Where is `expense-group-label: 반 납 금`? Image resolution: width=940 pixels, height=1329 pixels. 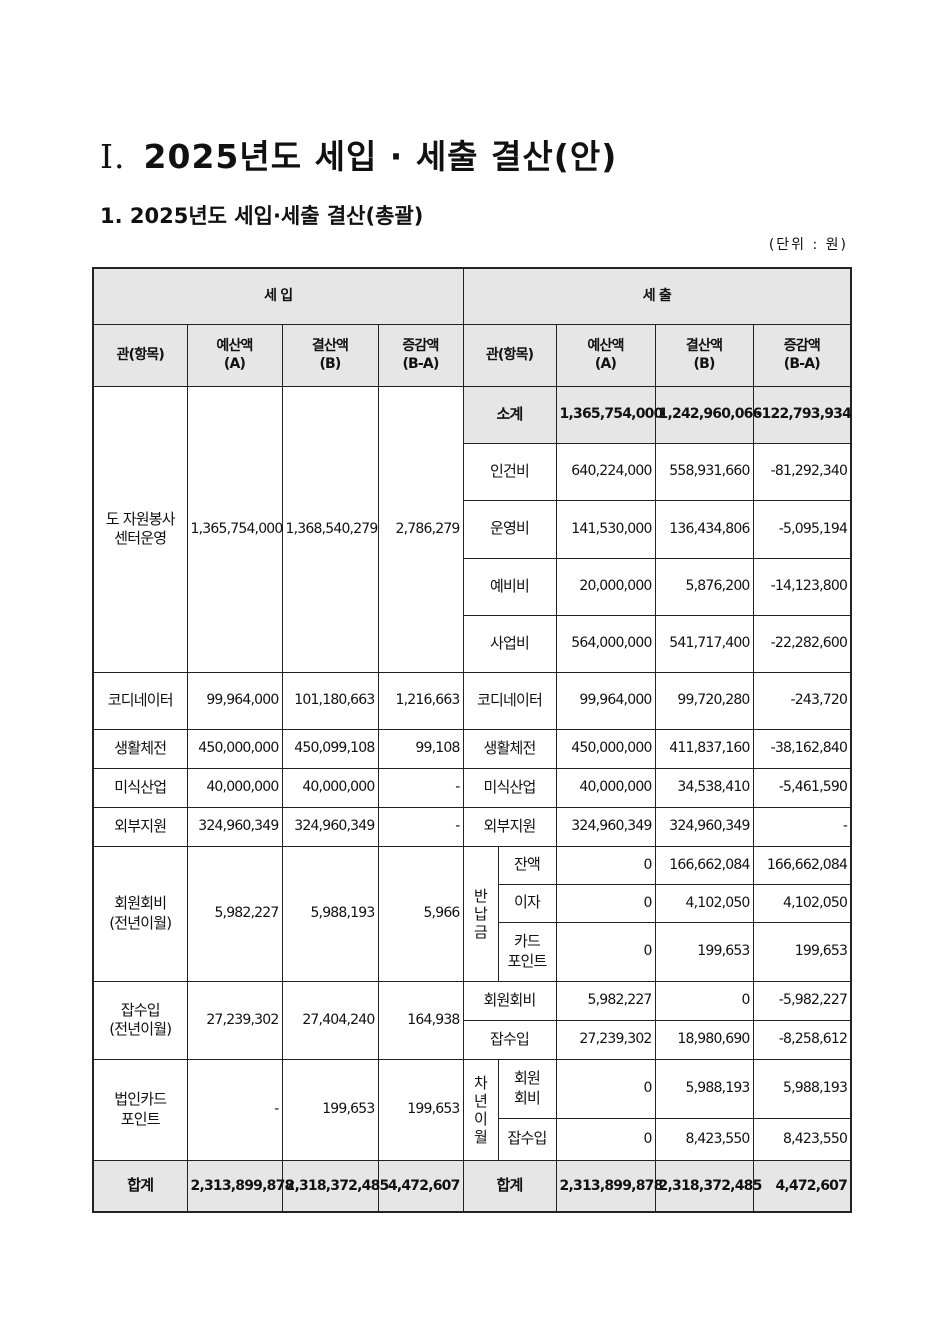
expense-group-label: 반 납 금 is located at coordinates (480, 913).